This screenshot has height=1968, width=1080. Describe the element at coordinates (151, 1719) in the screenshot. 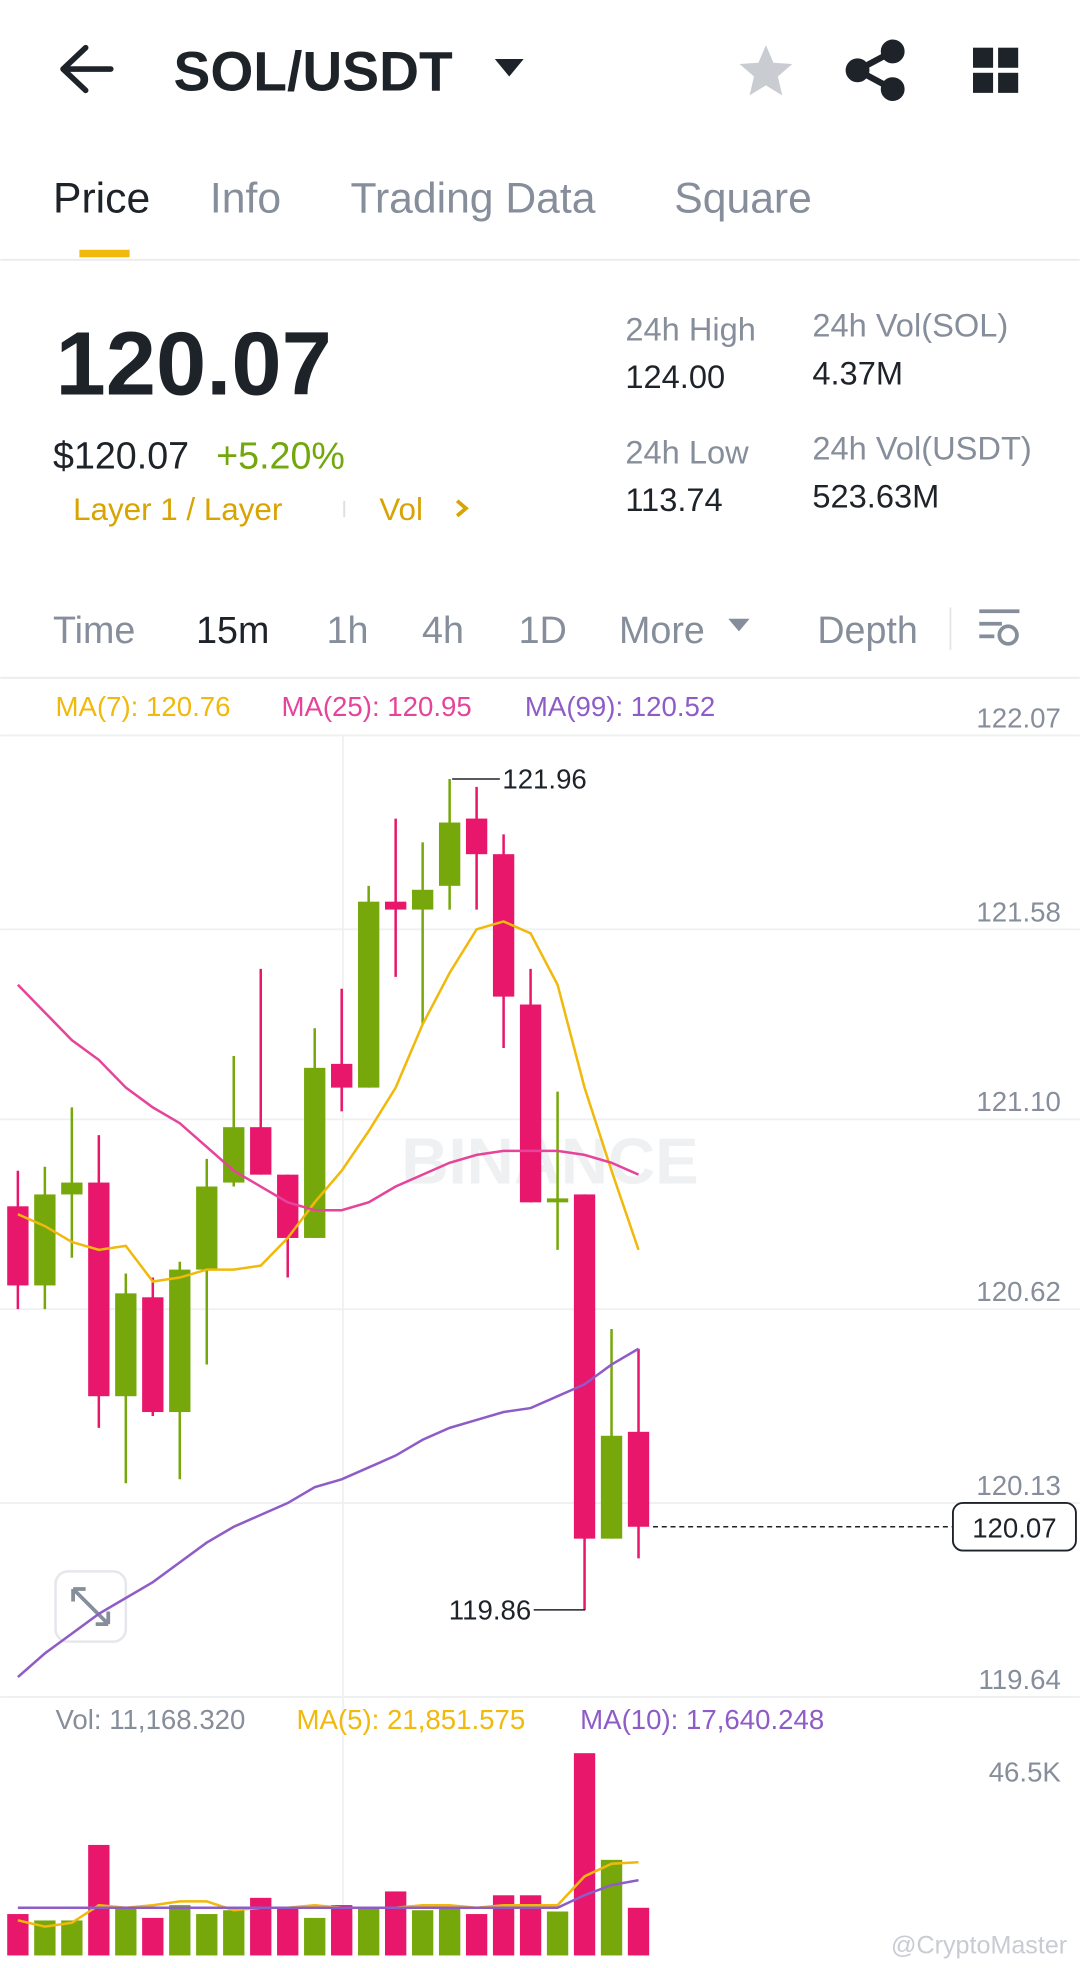

I see `volume-label: Vol: 11,168.320` at that location.